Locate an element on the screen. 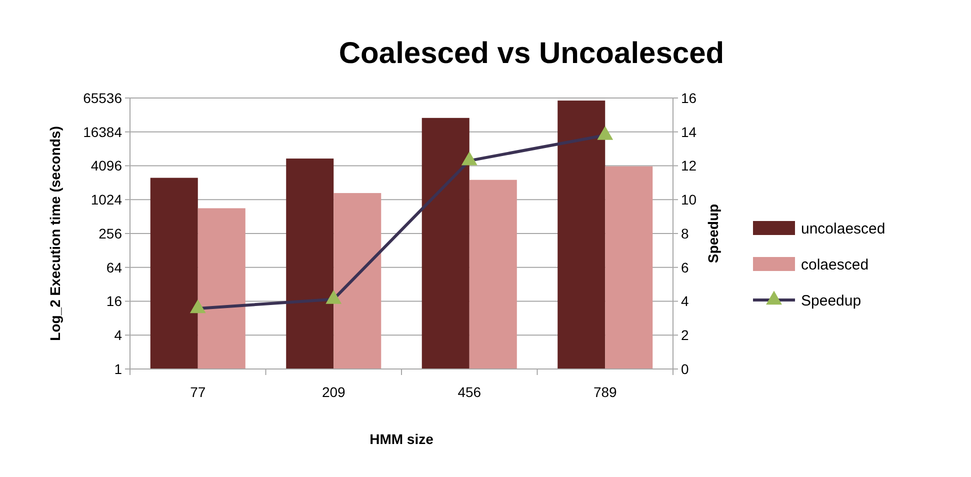  y2-tick-label: 6 is located at coordinates (685, 267).